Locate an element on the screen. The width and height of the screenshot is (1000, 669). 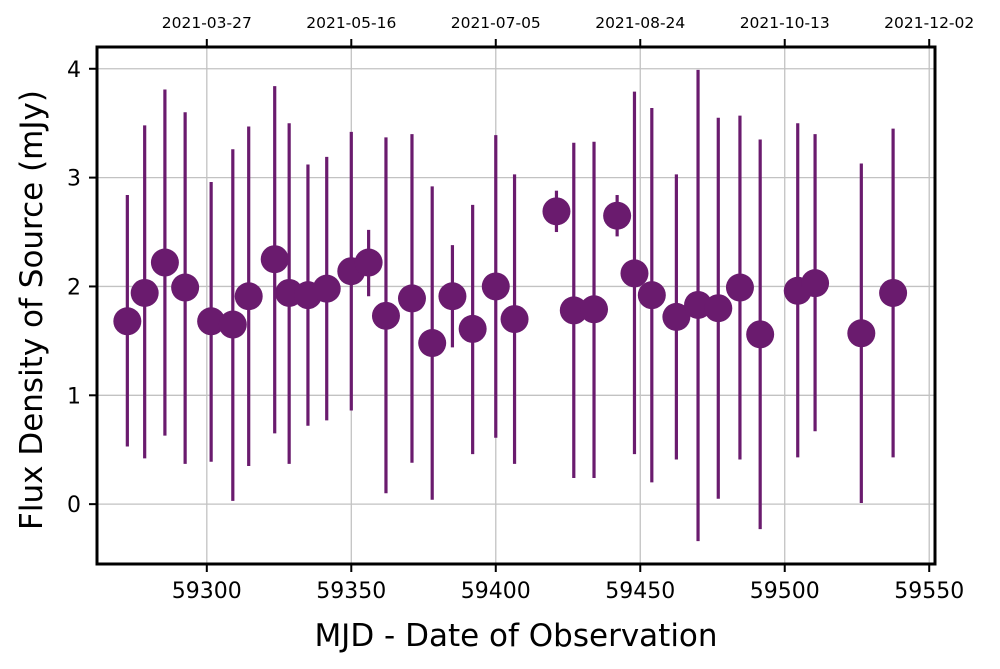
x-axis-title: MJD - Date of Observation is located at coordinates (515, 636).